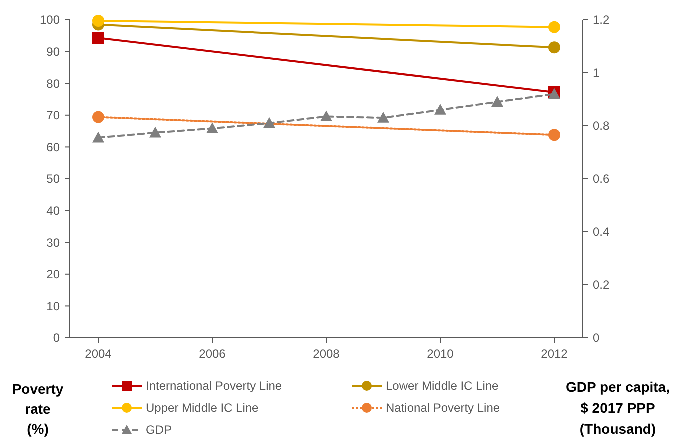 The width and height of the screenshot is (677, 438). What do you see at coordinates (53, 115) in the screenshot?
I see `y-tick-label: 70` at bounding box center [53, 115].